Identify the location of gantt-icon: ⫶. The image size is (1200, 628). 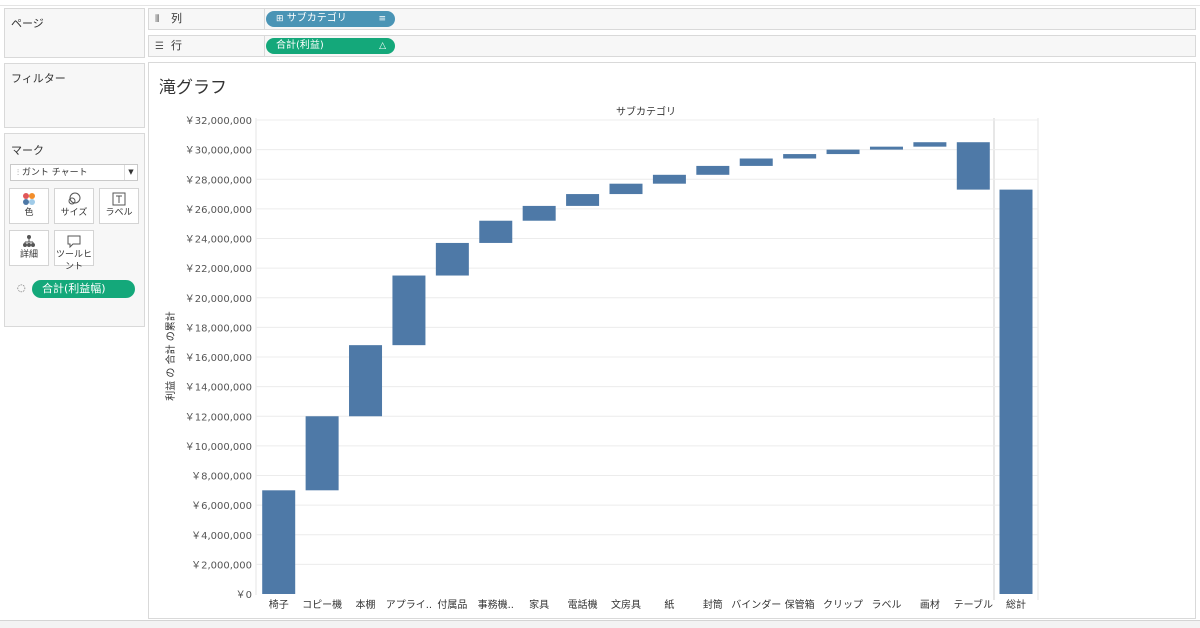
(18, 172).